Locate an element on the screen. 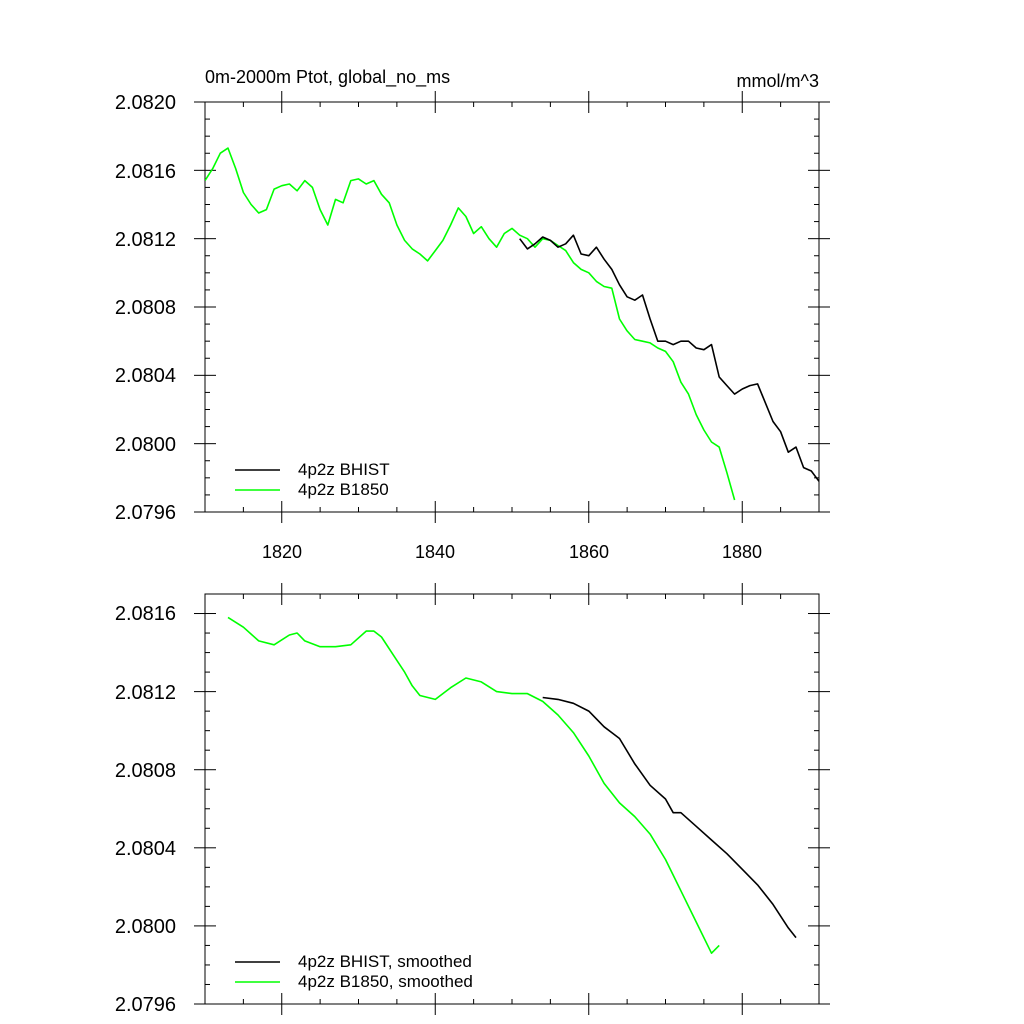 This screenshot has width=1024, height=1024. top-legend: 4p2z BHIST 4p2z B1850 is located at coordinates (312, 479).